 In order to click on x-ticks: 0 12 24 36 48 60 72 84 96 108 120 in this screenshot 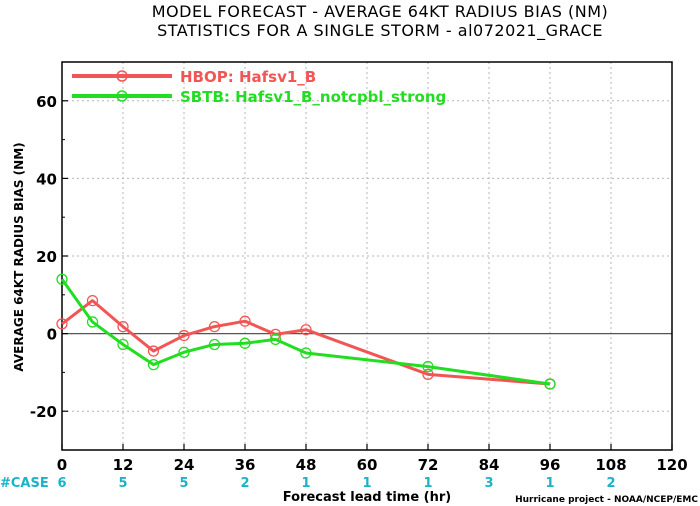, I will do `click(372, 459)`.